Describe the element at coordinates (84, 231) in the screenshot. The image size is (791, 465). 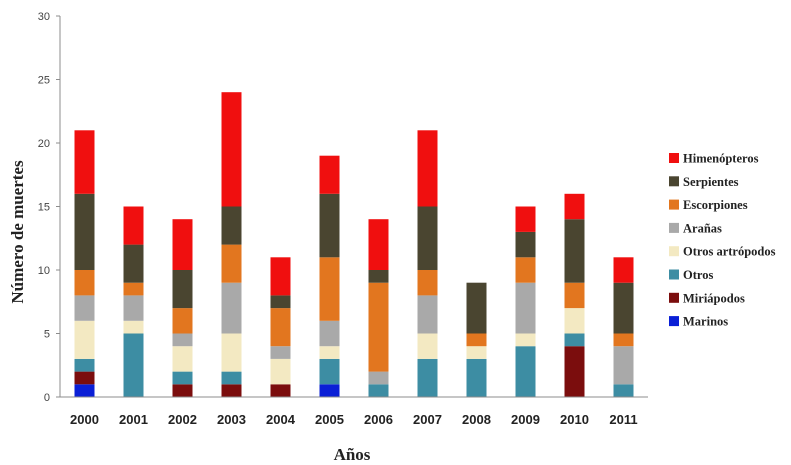
I see `bar-2000-serpientes` at that location.